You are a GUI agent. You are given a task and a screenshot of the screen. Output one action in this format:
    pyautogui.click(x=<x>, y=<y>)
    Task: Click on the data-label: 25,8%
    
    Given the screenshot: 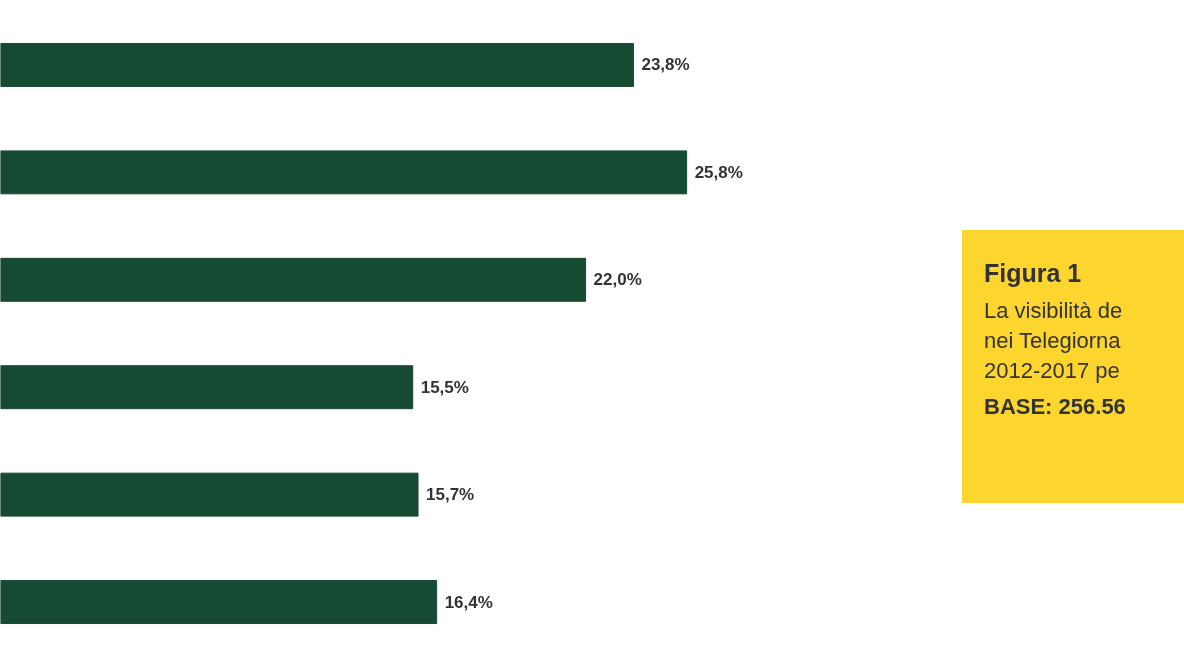 What is the action you would take?
    pyautogui.click(x=718, y=172)
    